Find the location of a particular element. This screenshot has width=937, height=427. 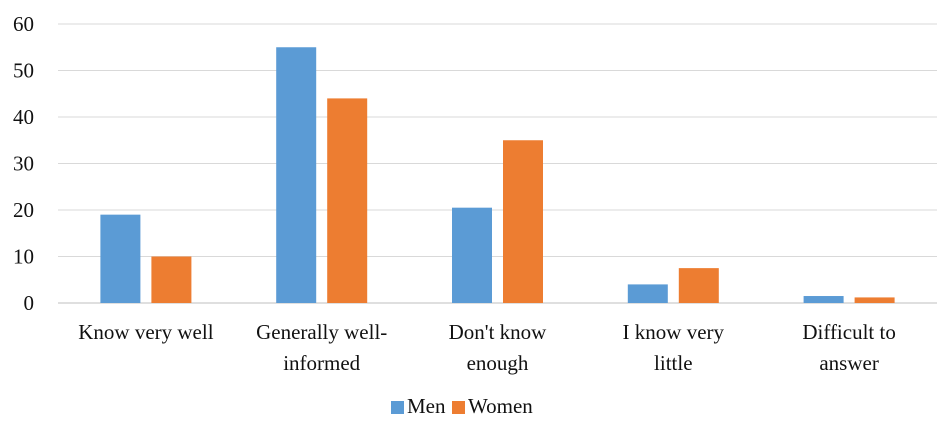

y-tick-label: 40 is located at coordinates (23, 117).